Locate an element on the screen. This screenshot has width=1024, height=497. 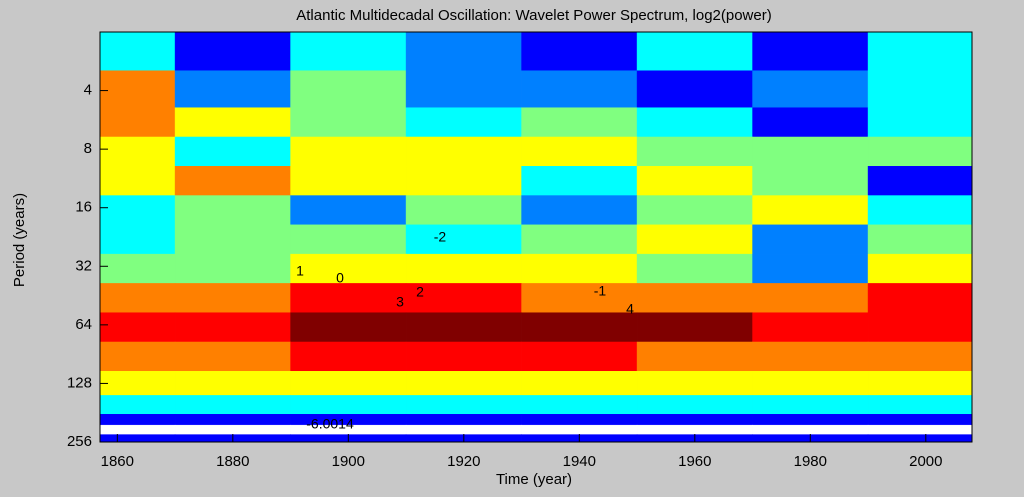
x-tick-label: 1920 is located at coordinates (463, 461).